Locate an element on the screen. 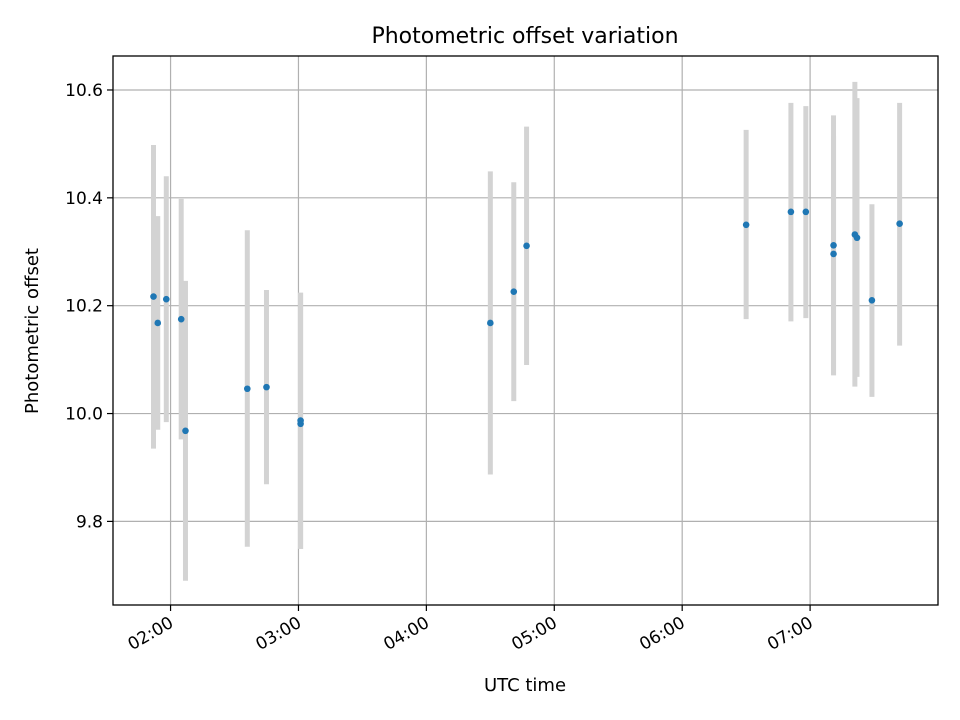 This screenshot has height=720, width=960. x-axis-label: UTC time is located at coordinates (525, 685).